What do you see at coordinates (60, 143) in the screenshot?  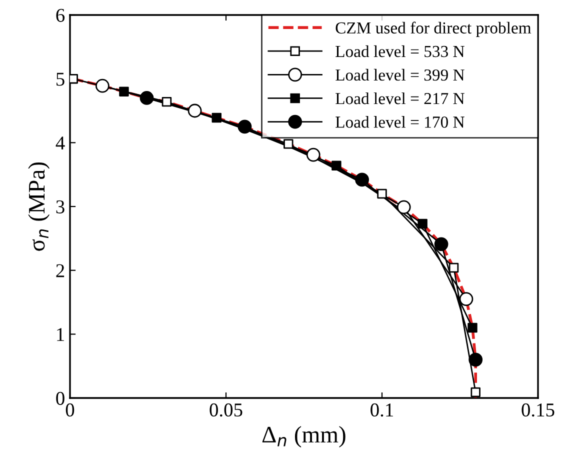 I see `y-tick-label: 4` at bounding box center [60, 143].